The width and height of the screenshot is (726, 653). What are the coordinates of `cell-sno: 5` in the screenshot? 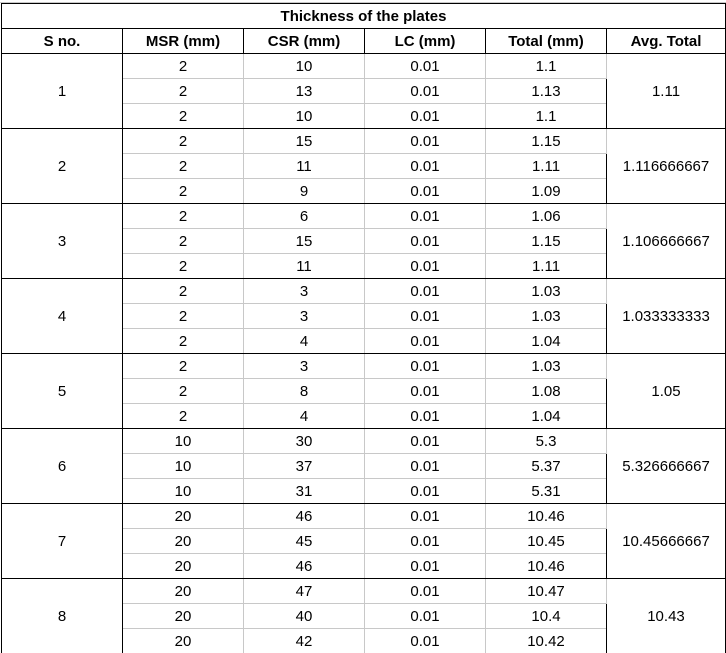 It's located at (62, 391).